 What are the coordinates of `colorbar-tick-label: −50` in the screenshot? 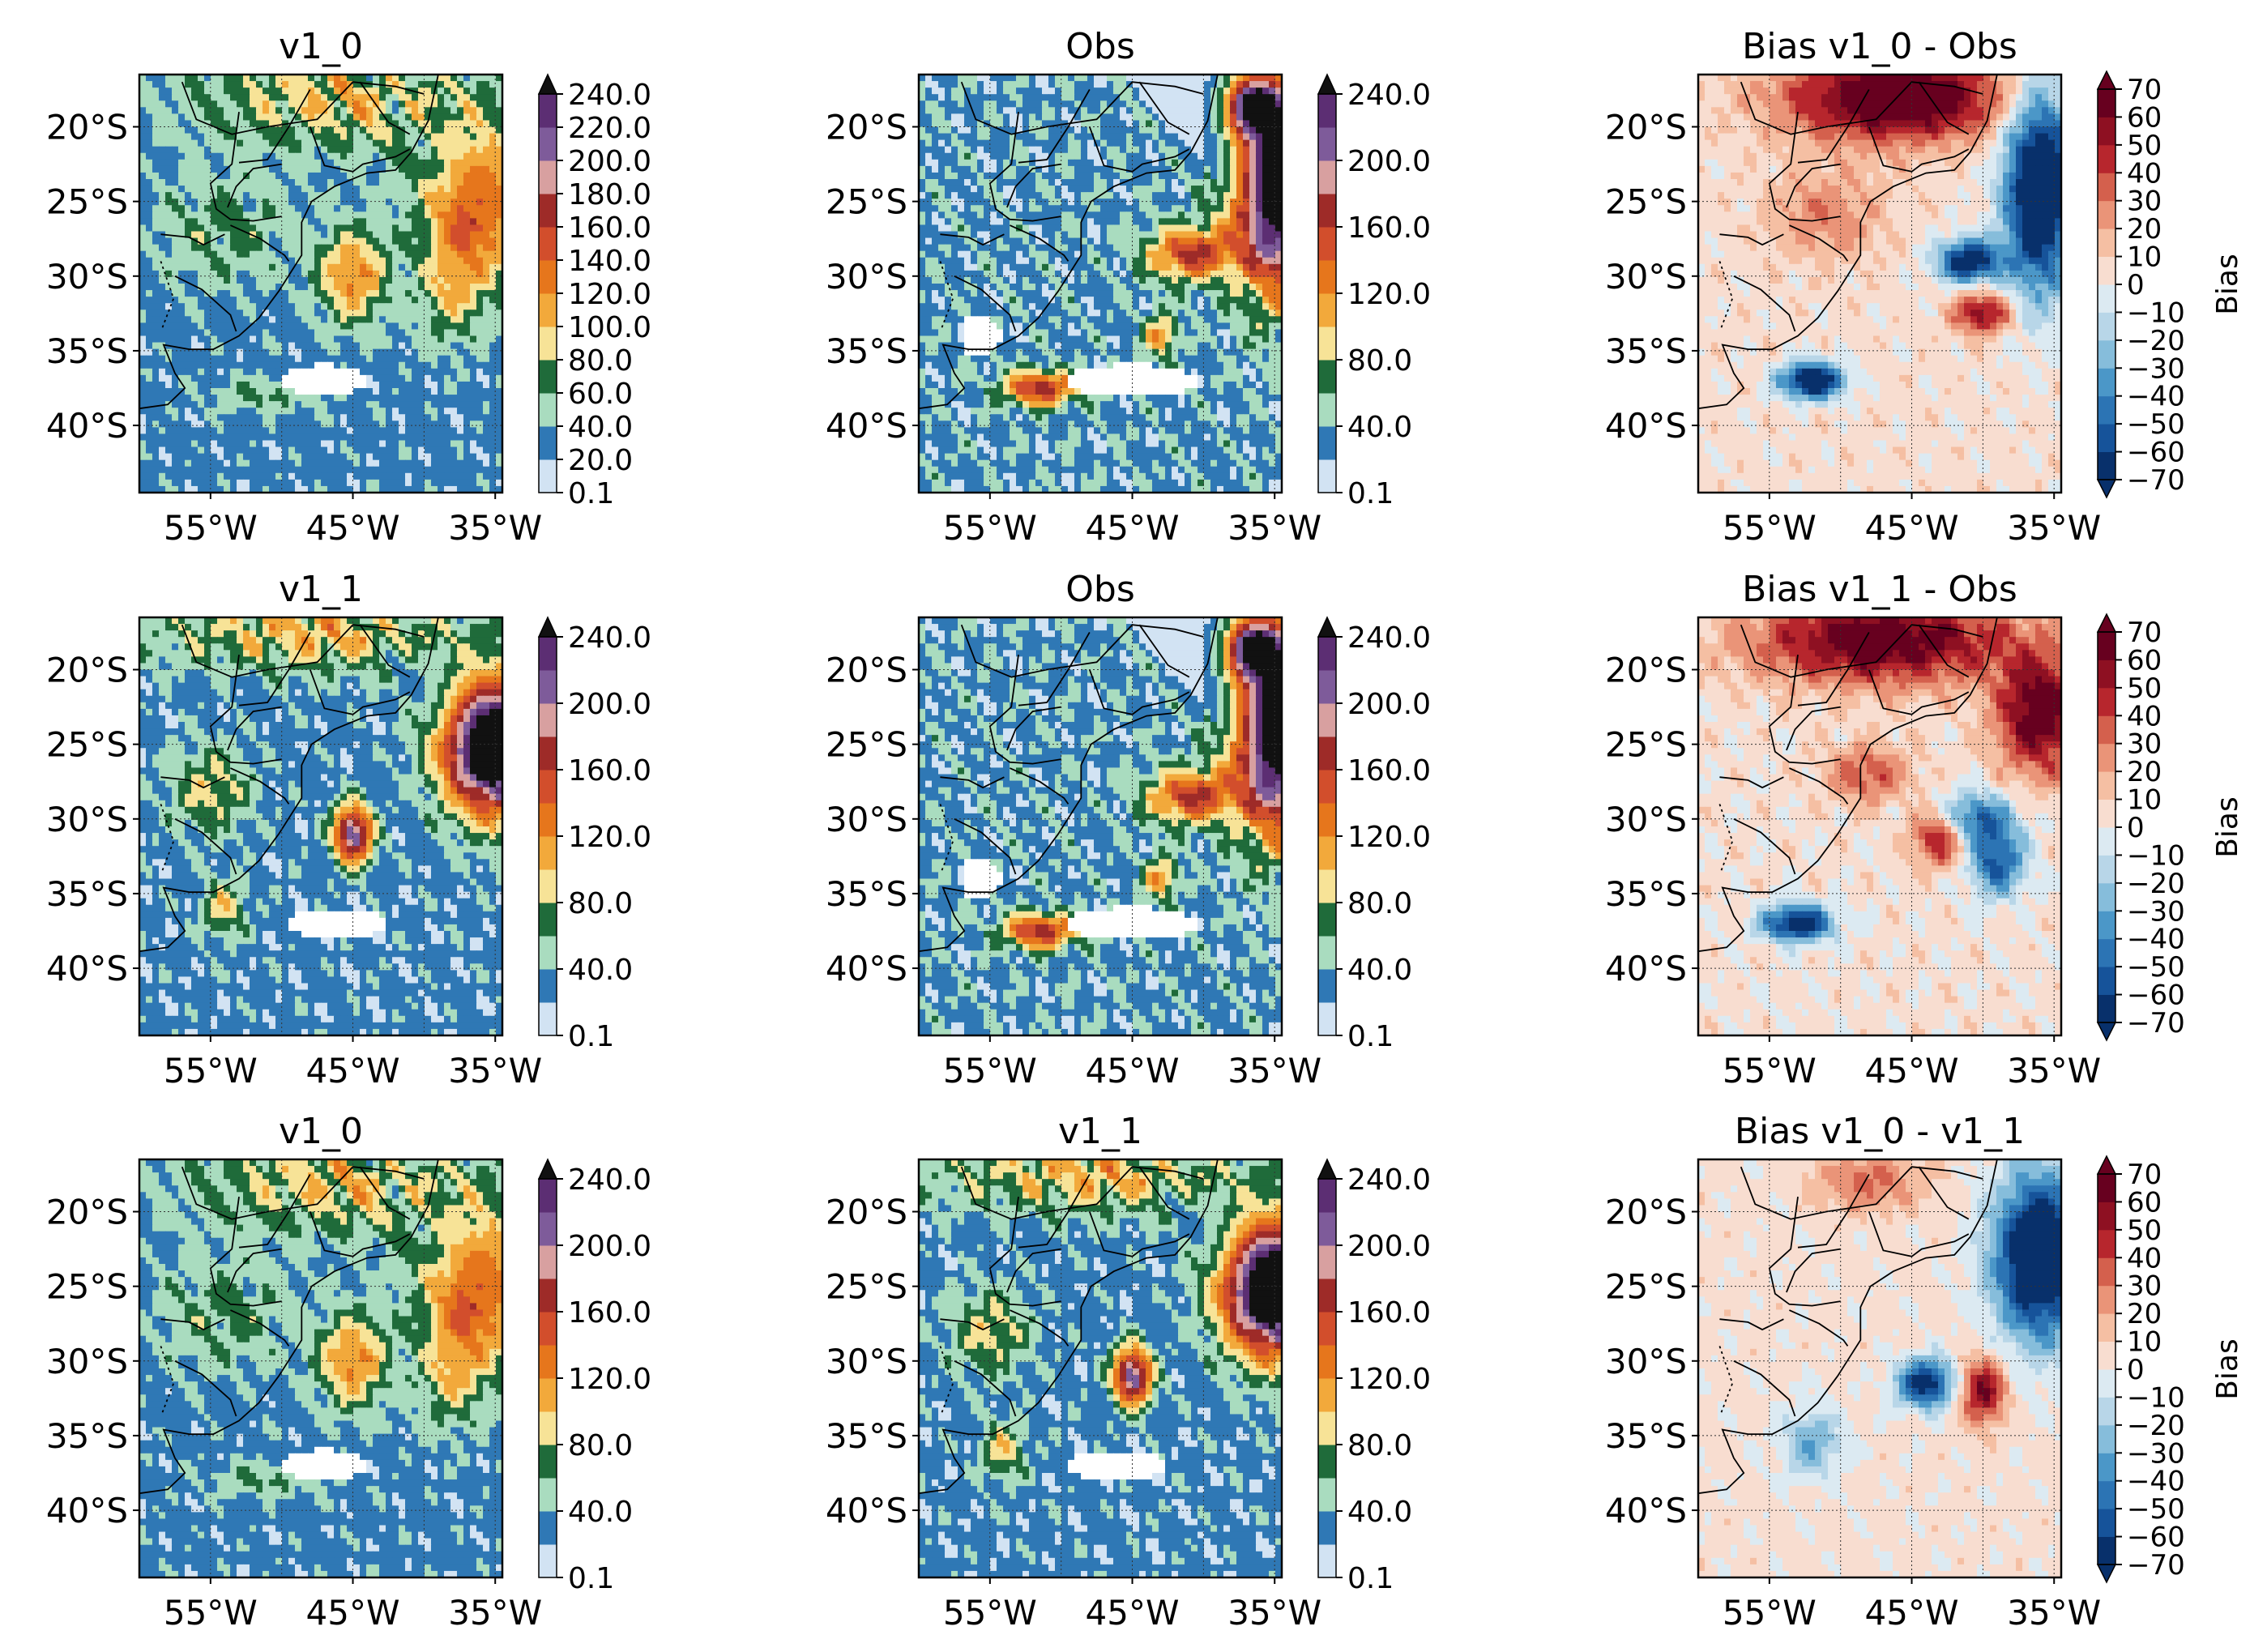 It's located at (2156, 424).